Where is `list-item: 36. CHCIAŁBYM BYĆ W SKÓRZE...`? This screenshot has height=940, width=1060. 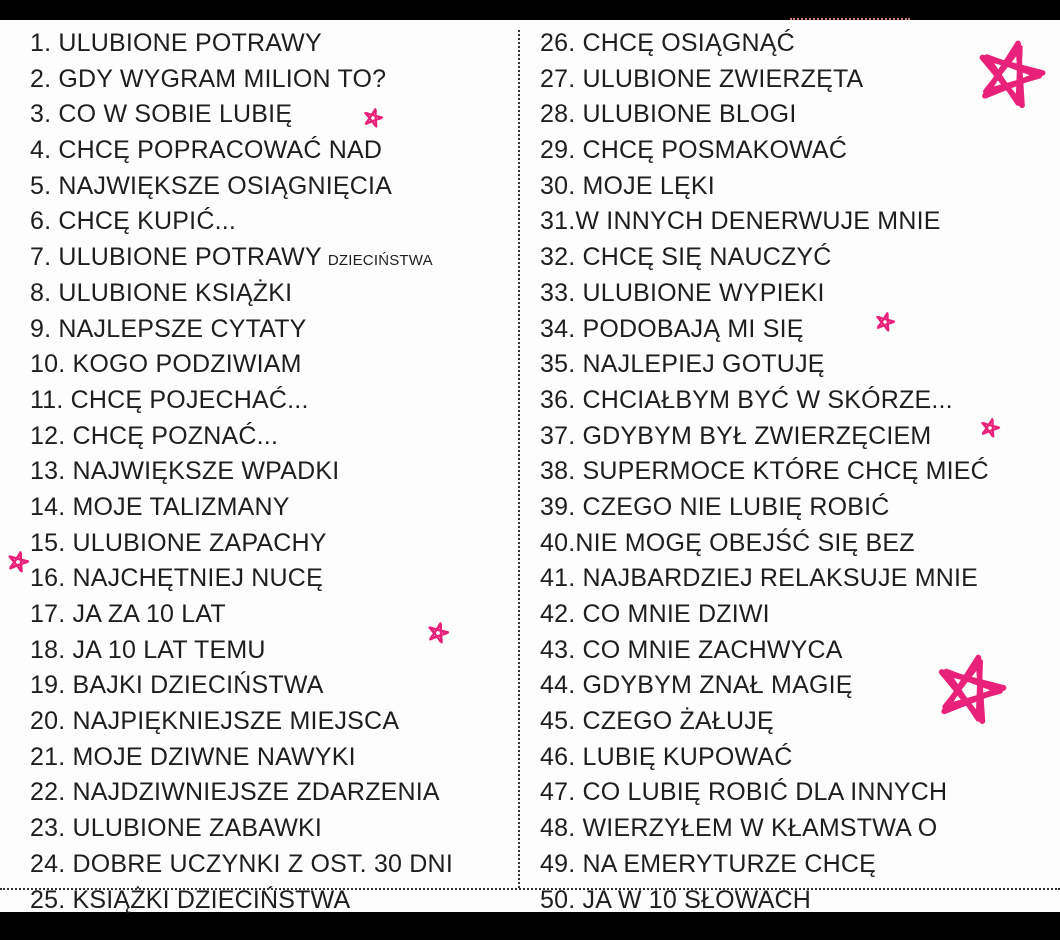 list-item: 36. CHCIAŁBYM BYĆ W SKÓRZE... is located at coordinates (764, 401).